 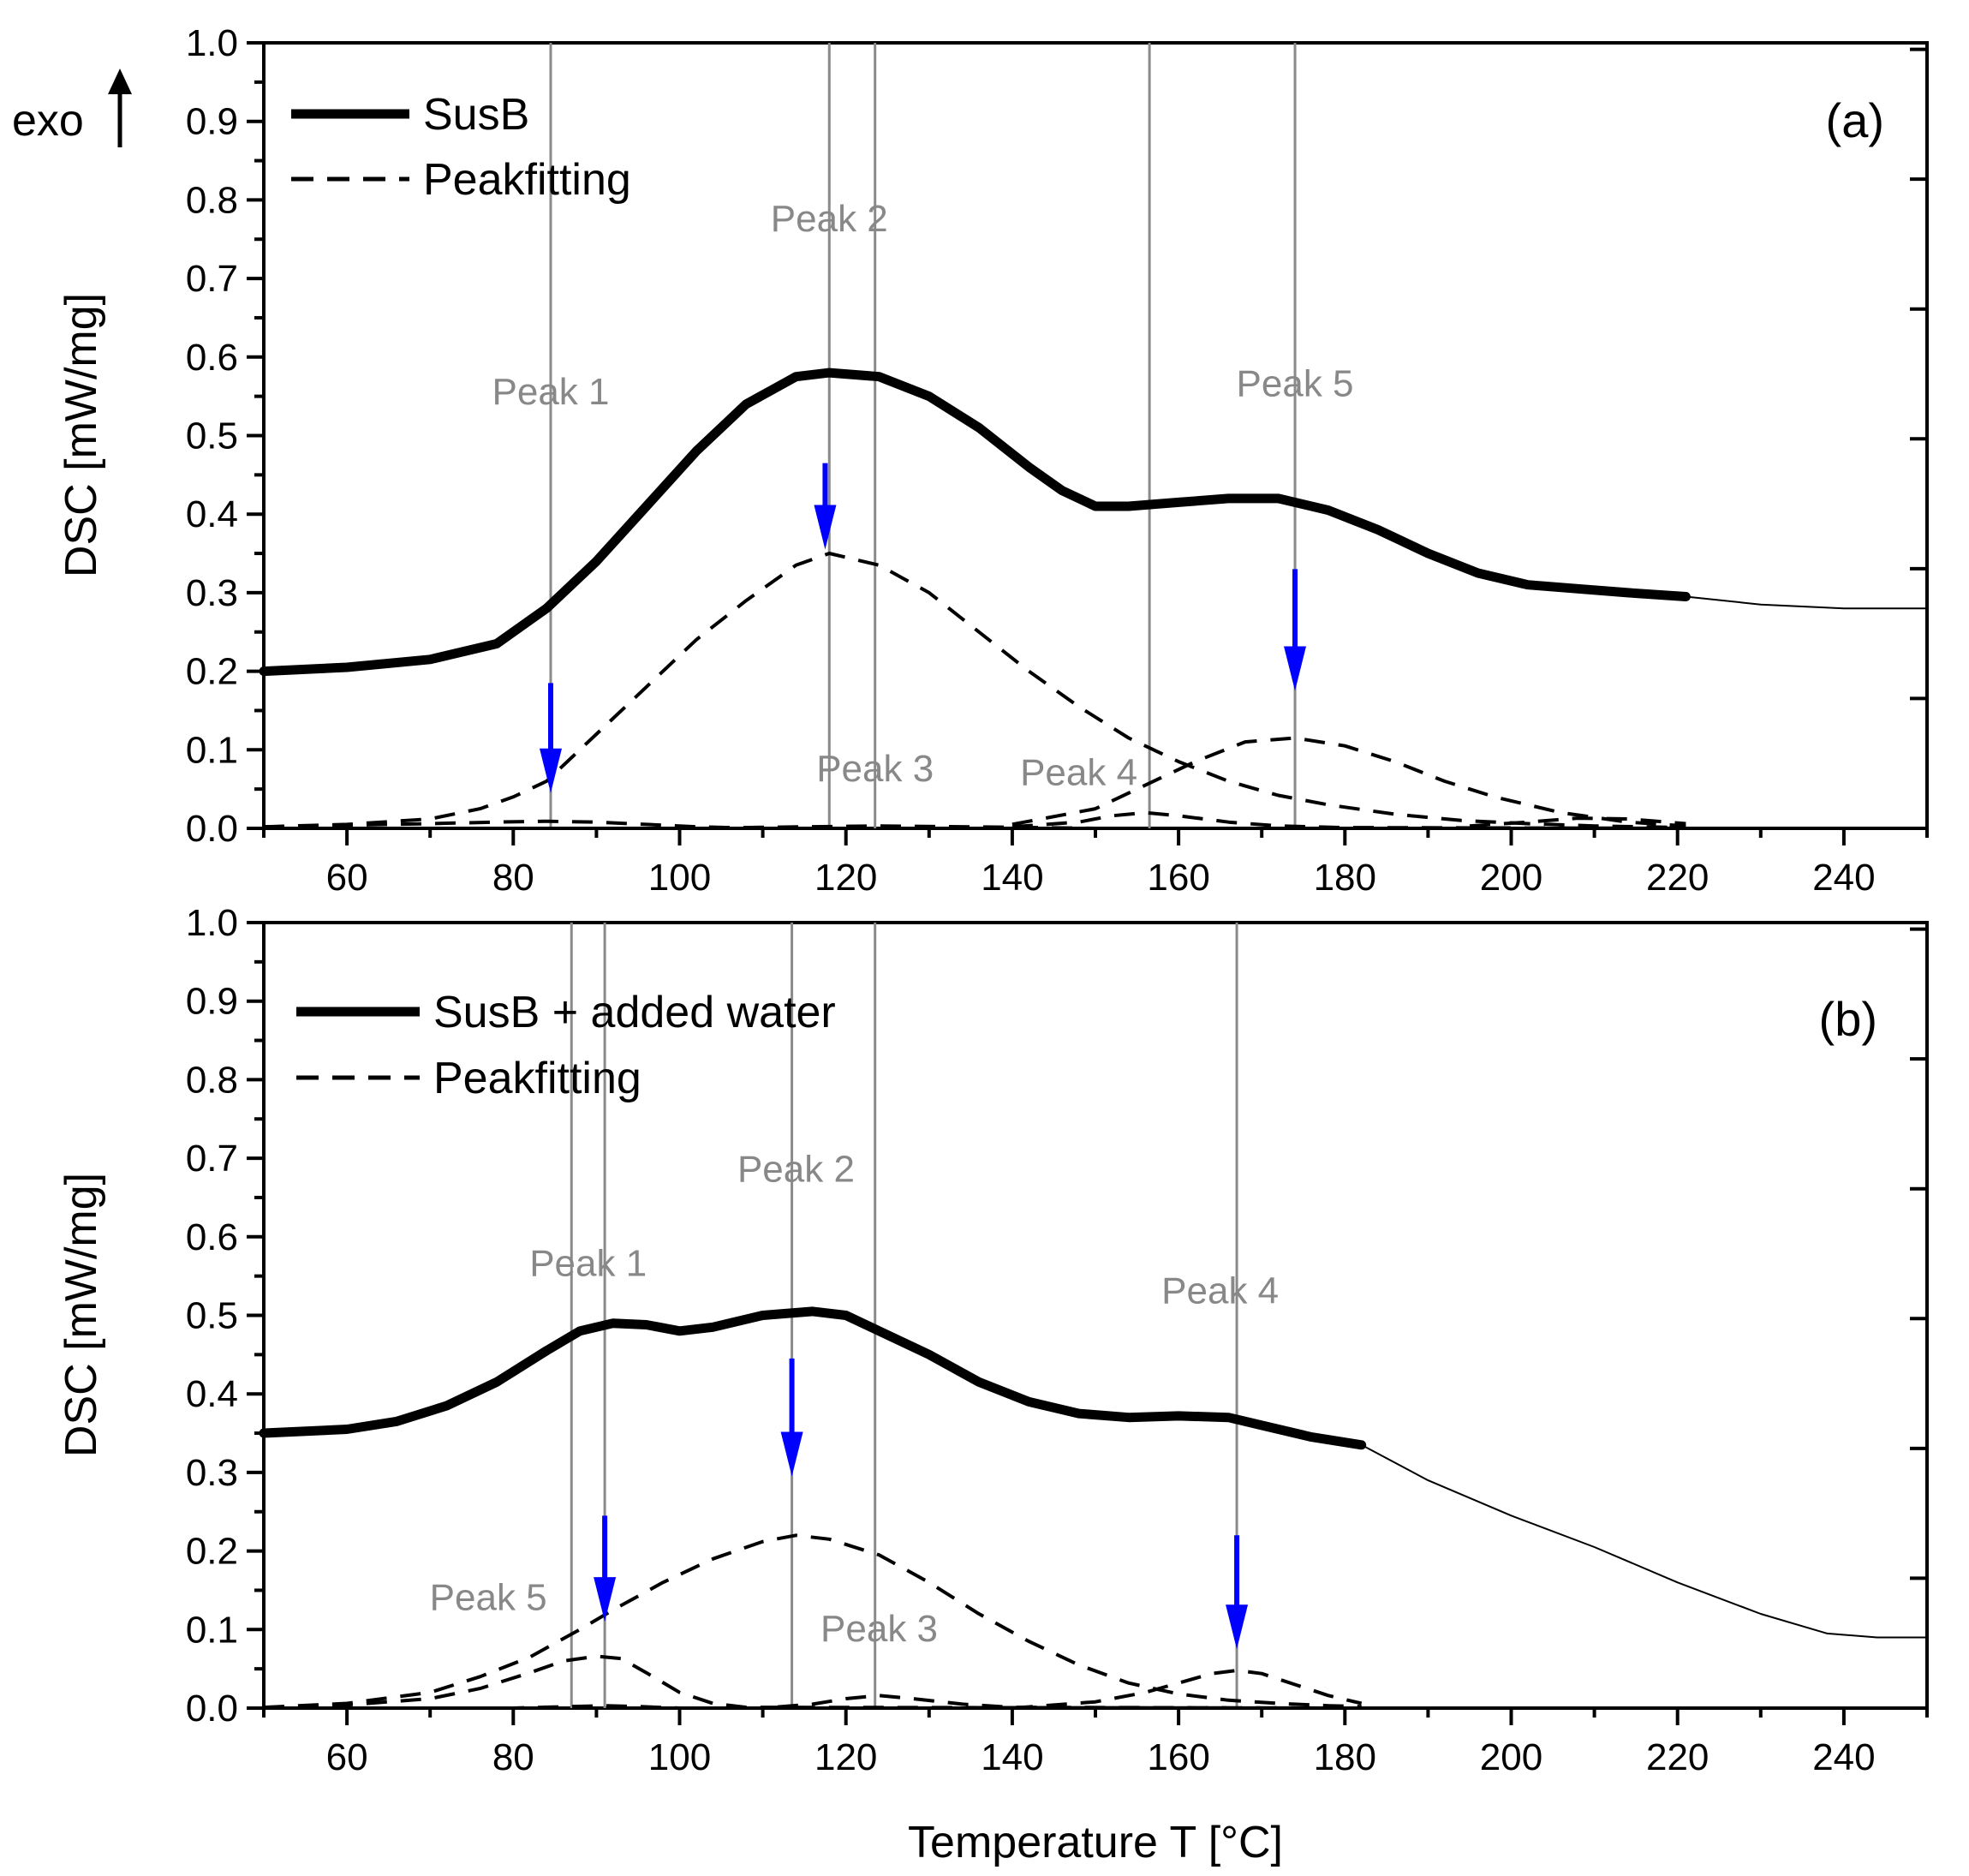 What do you see at coordinates (120, 81) in the screenshot?
I see `exo-arrowhead` at bounding box center [120, 81].